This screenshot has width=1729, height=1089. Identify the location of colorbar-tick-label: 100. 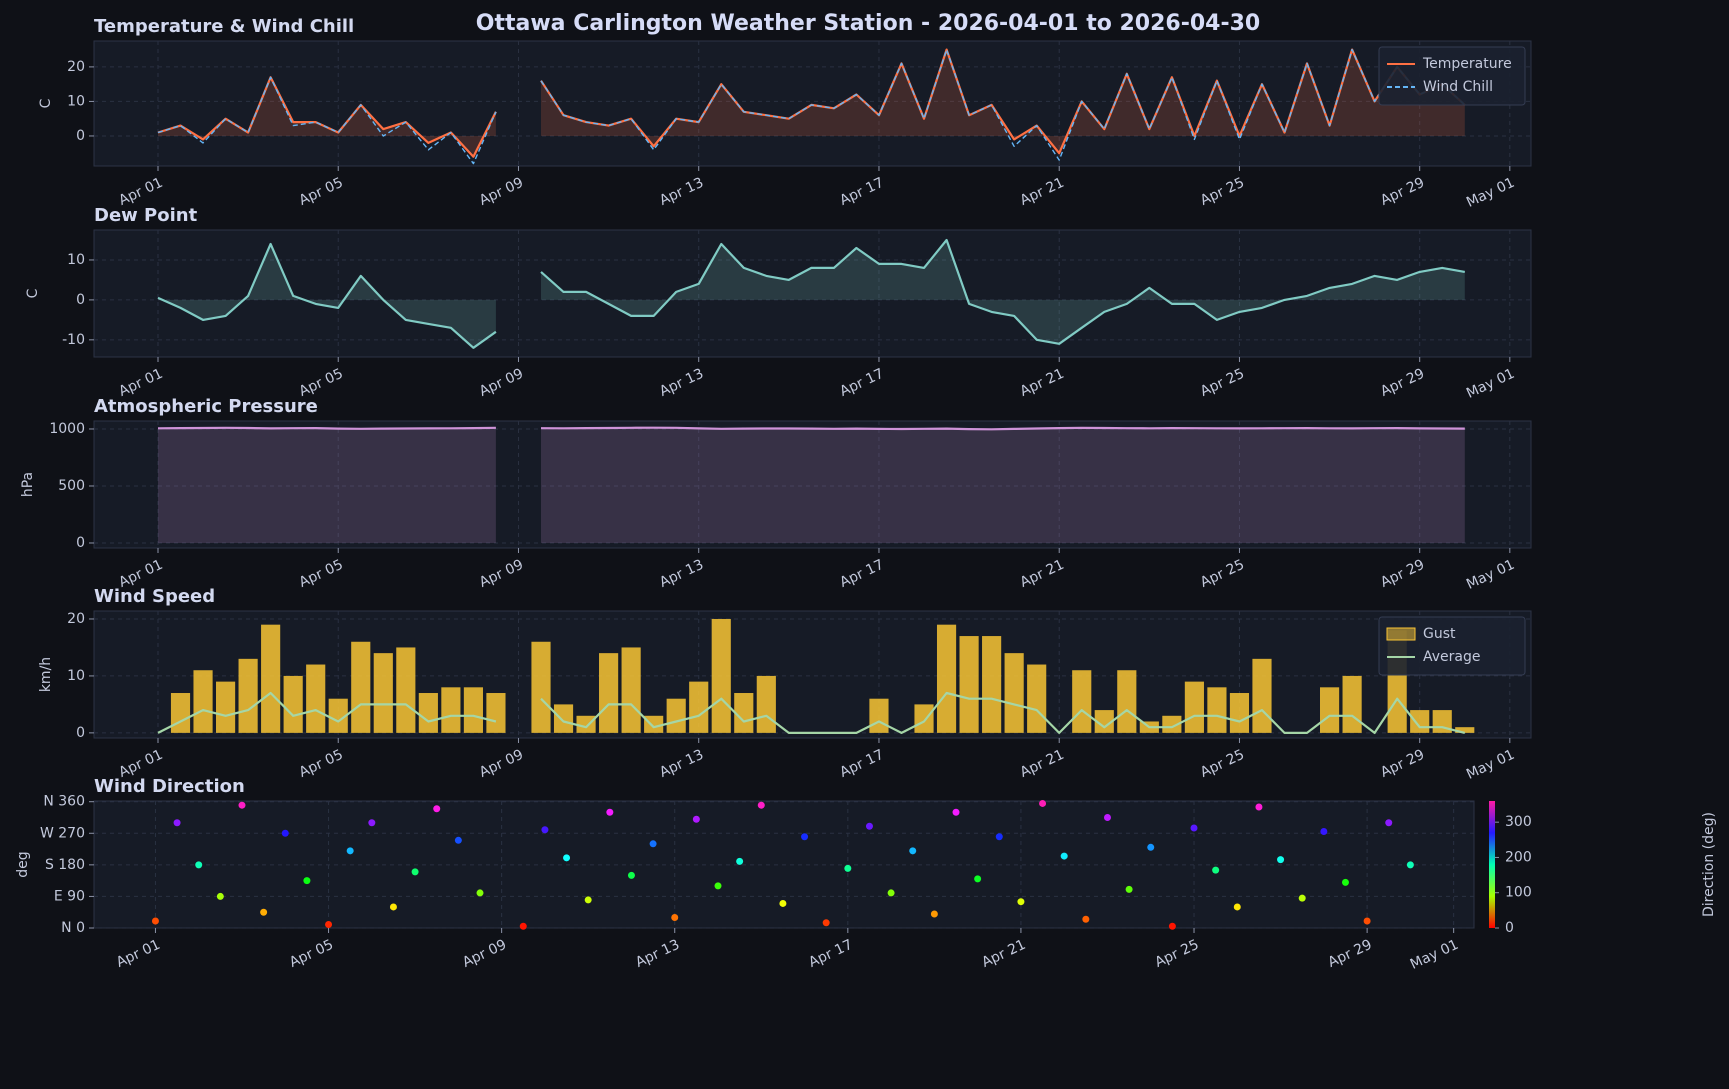
(1518, 893).